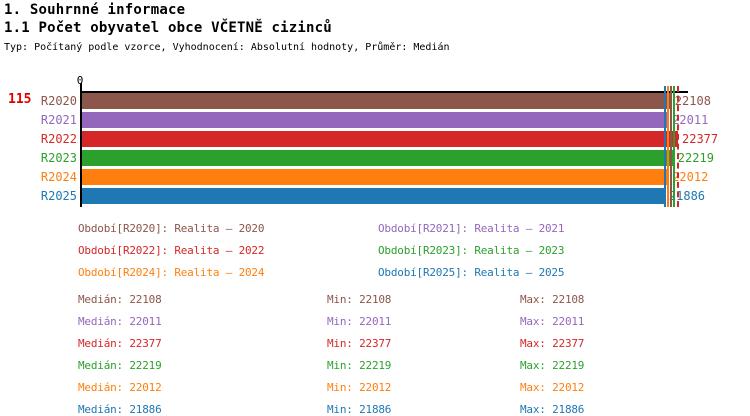 Image resolution: width=750 pixels, height=416 pixels. I want to click on stat-min: Min: 22012, so click(359, 387).